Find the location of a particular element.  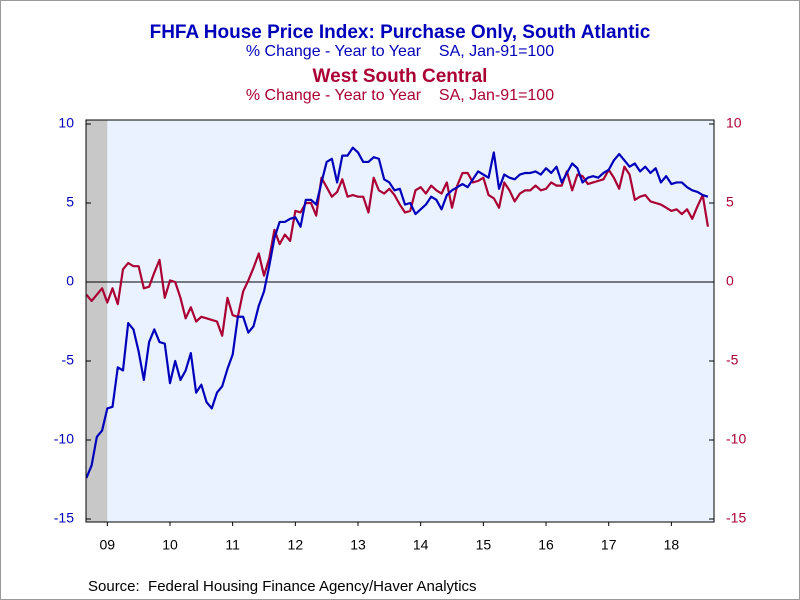

y-tick-label: 10 is located at coordinates (66, 123).